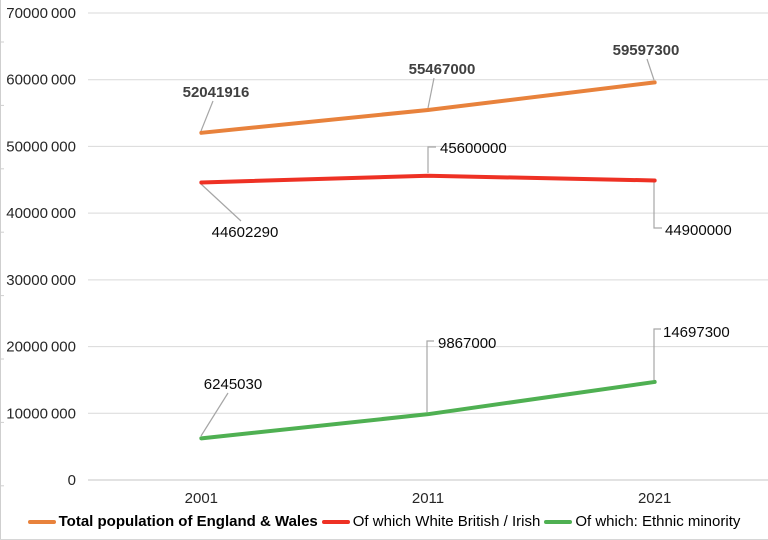  What do you see at coordinates (41, 80) in the screenshot?
I see `y-tick-label: 60000 000` at bounding box center [41, 80].